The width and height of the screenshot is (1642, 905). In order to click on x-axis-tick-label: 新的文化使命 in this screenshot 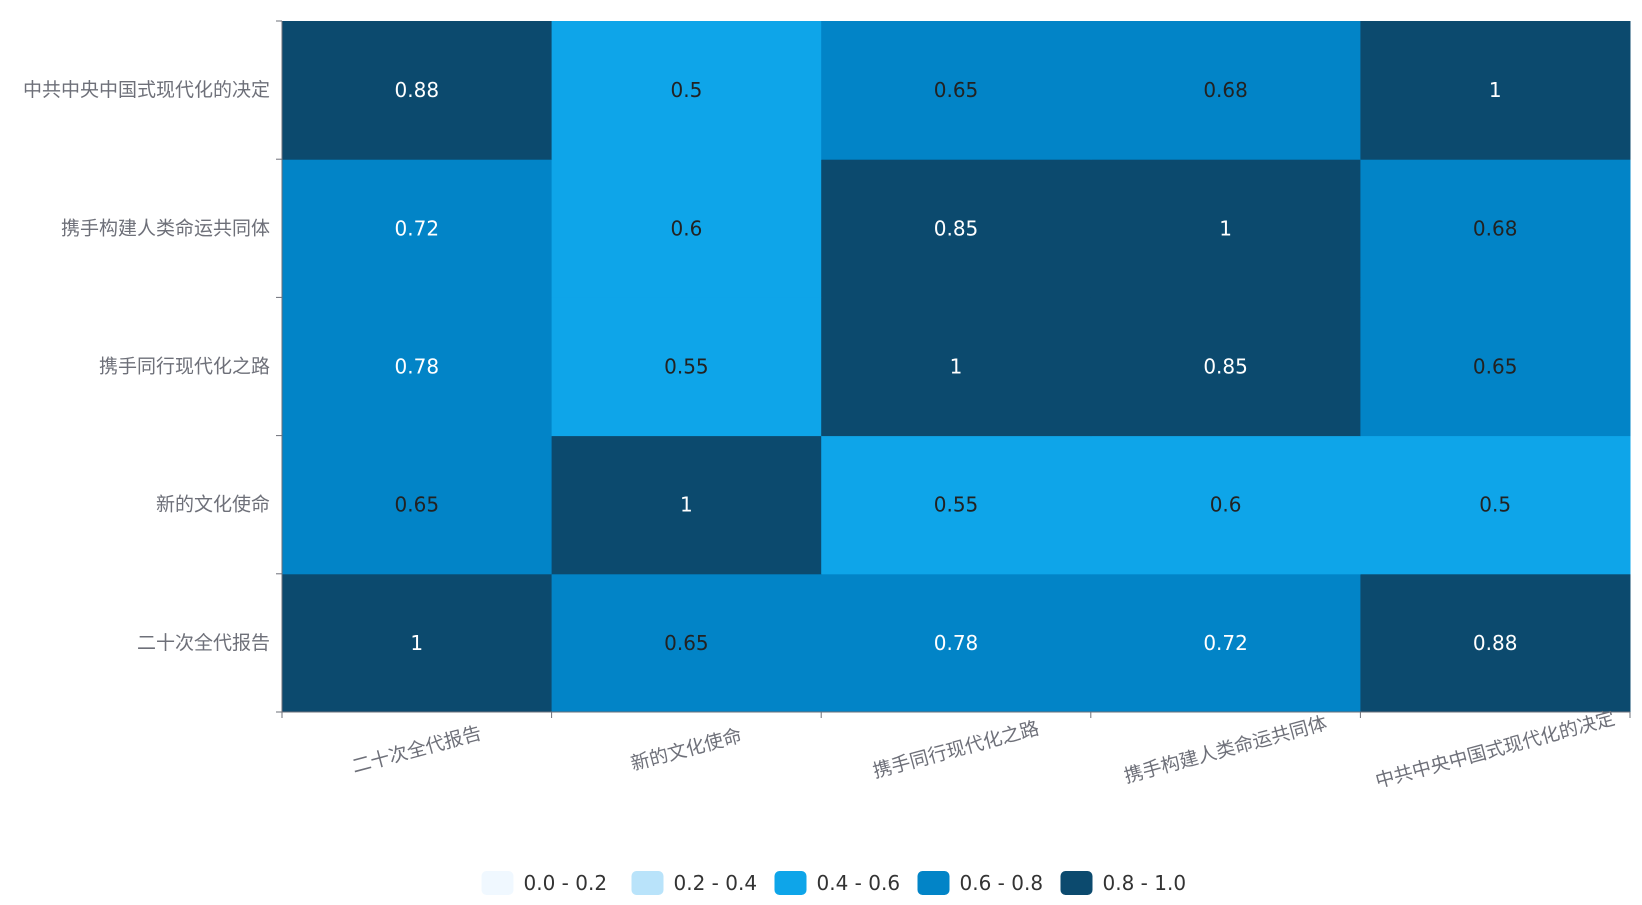, I will do `click(686, 750)`.